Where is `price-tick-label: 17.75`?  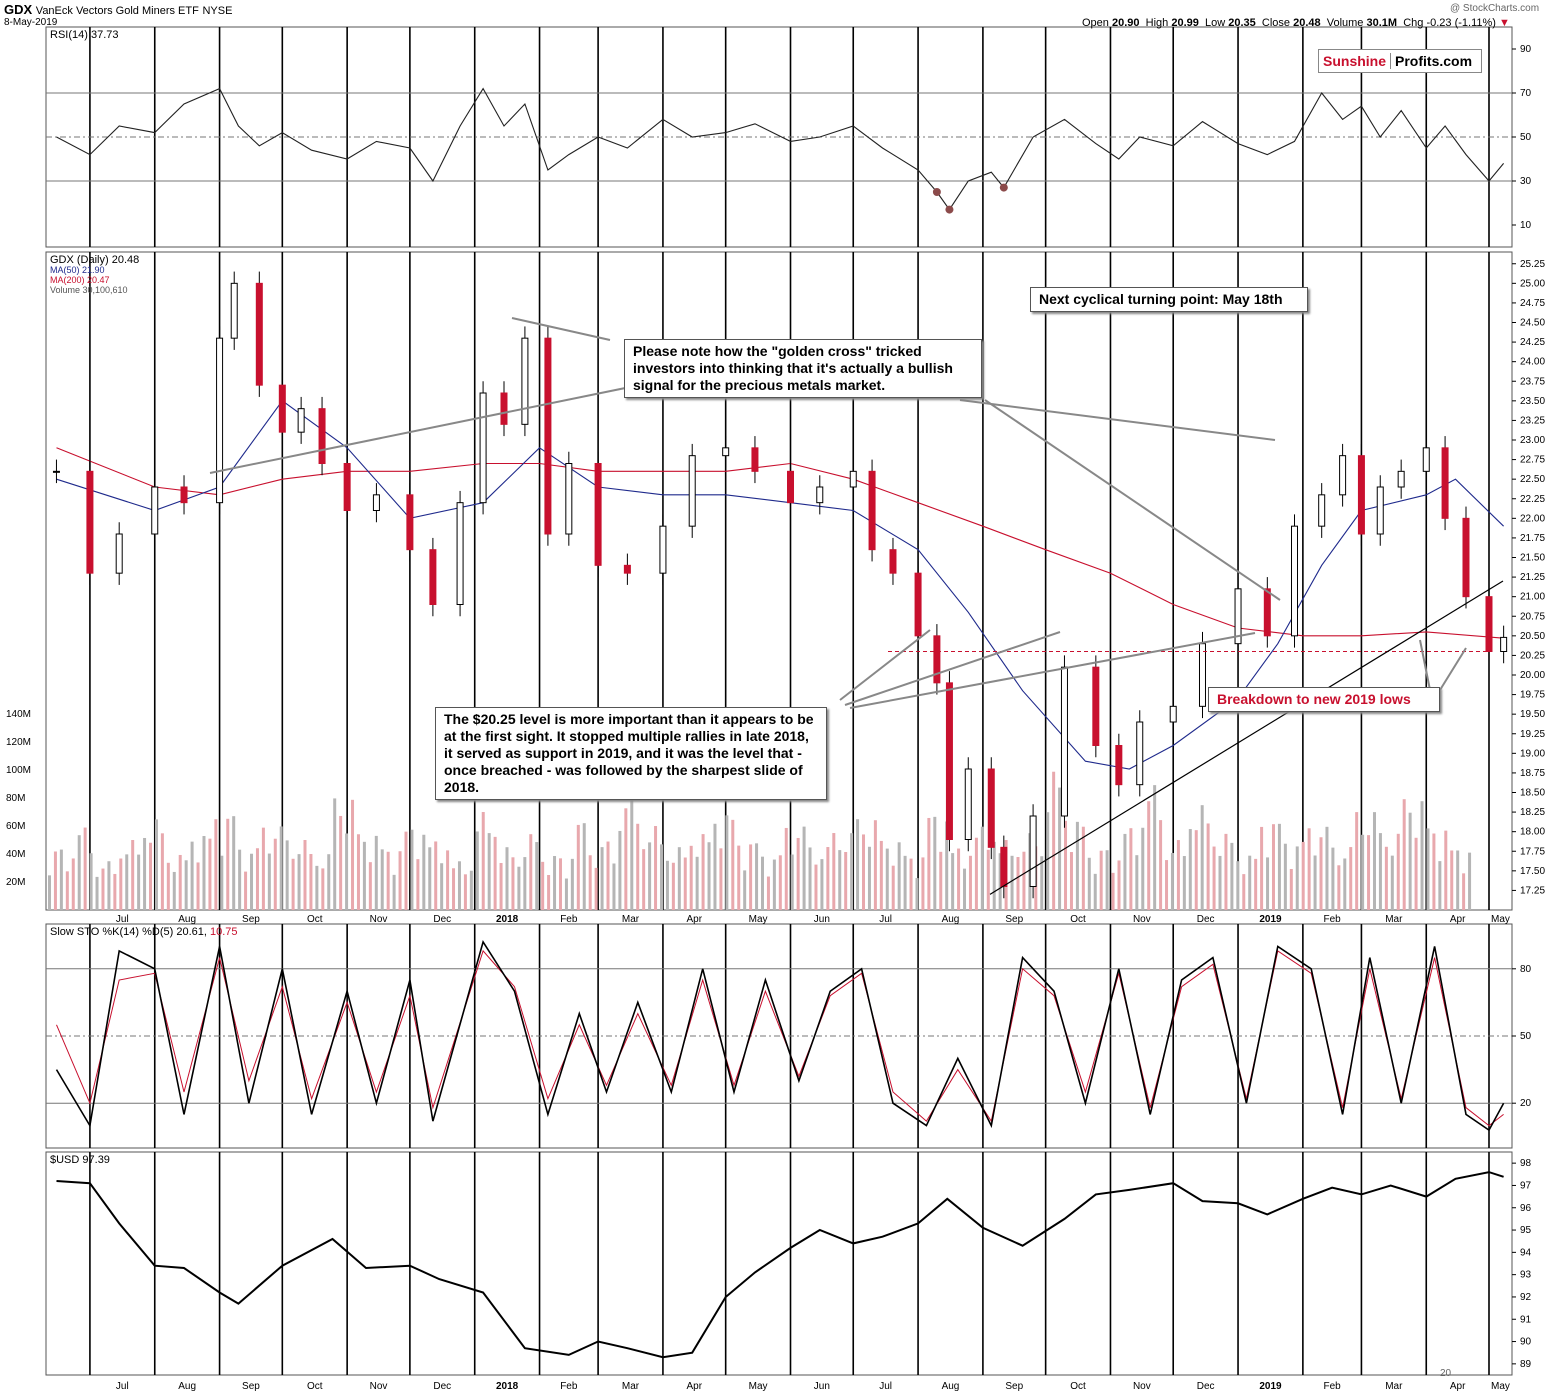 price-tick-label: 17.75 is located at coordinates (1532, 851).